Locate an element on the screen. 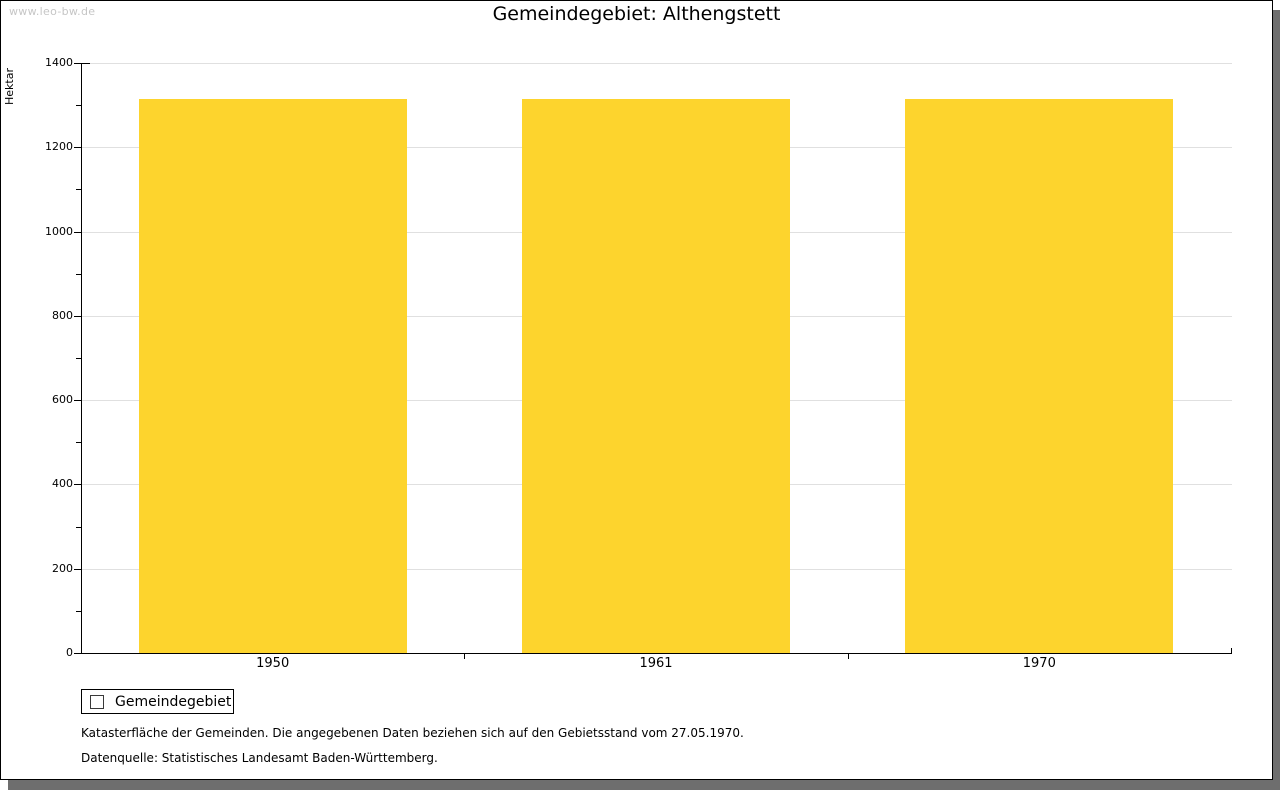 The image size is (1280, 791). bar-1961 is located at coordinates (656, 376).